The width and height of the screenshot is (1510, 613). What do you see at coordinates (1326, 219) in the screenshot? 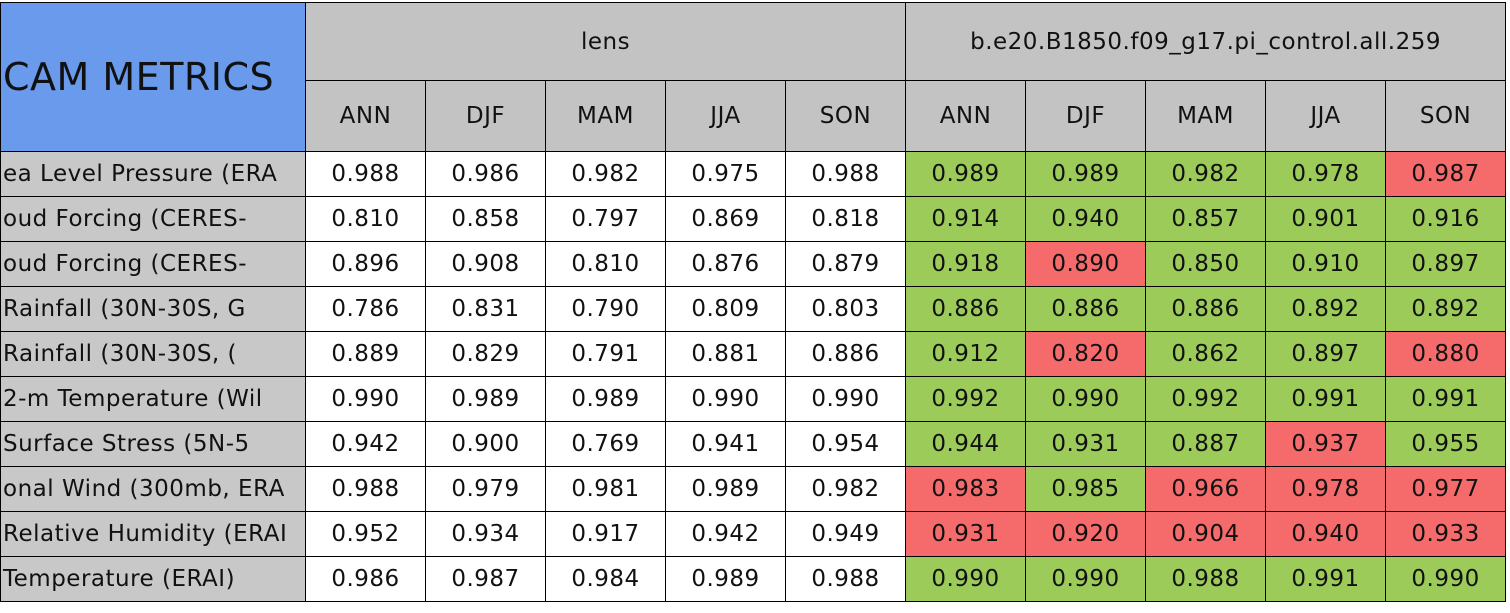
I see `value-cell: 0.901` at bounding box center [1326, 219].